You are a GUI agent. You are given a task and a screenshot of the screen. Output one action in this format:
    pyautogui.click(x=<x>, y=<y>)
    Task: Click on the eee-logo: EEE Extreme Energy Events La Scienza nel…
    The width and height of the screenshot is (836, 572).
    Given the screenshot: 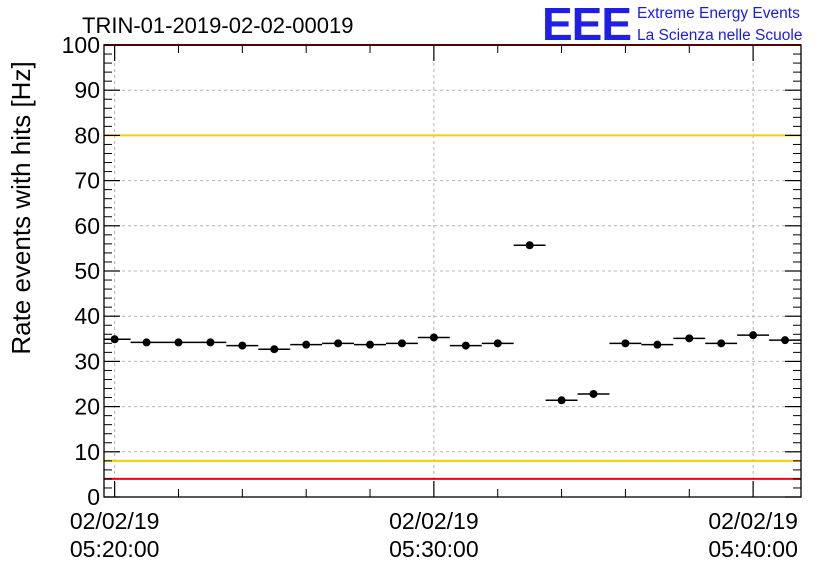 What is the action you would take?
    pyautogui.click(x=672, y=25)
    